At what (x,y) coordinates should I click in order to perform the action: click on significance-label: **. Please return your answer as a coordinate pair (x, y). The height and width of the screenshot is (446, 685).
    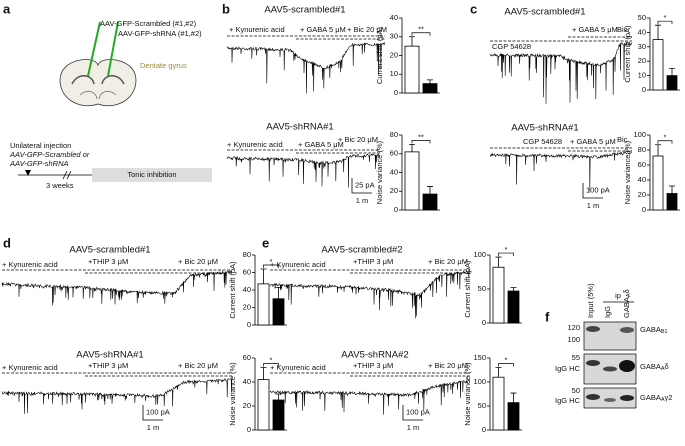
    Looking at the image, I should click on (421, 136).